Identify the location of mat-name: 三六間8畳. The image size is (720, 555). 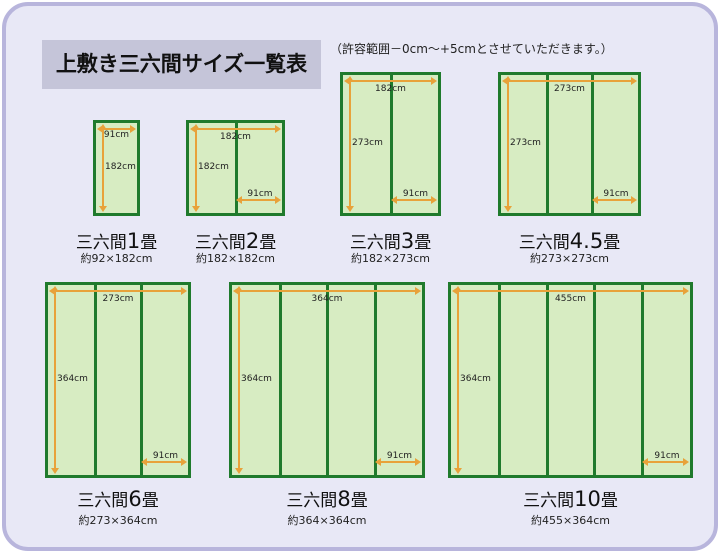
(326, 498).